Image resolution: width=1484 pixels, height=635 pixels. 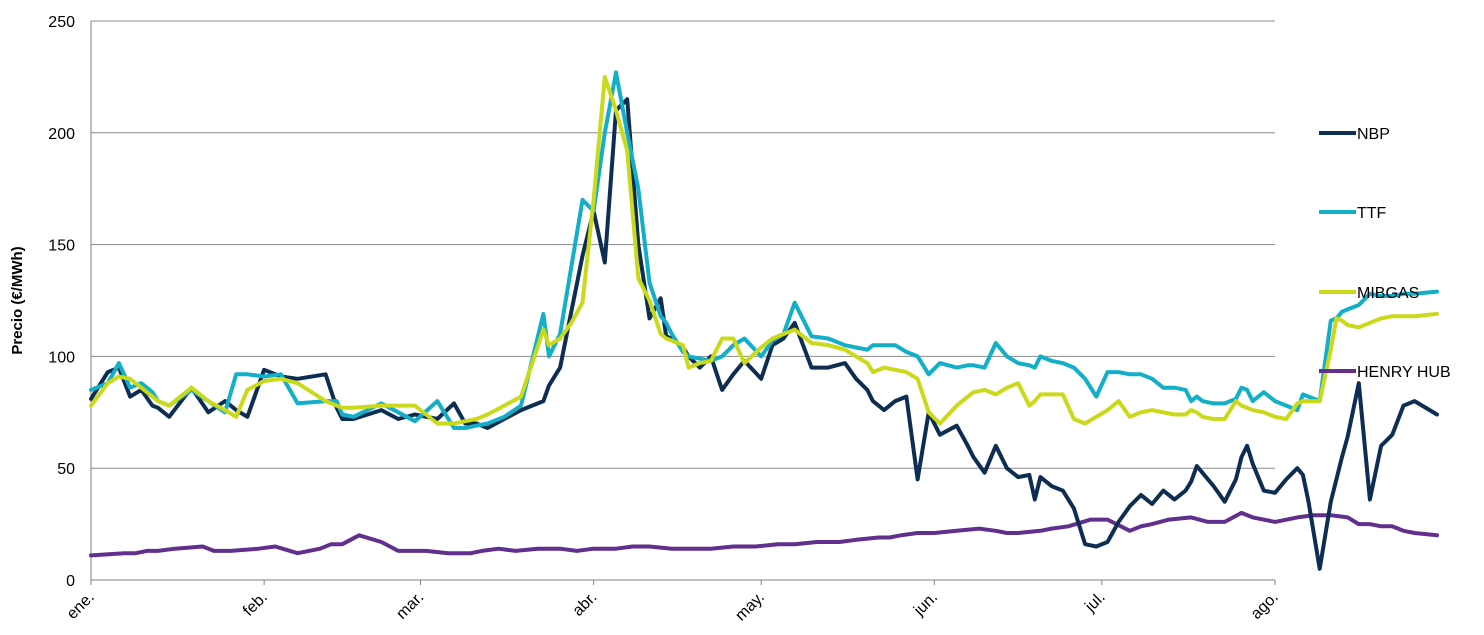 What do you see at coordinates (925, 604) in the screenshot?
I see `x-tick-label: jun.` at bounding box center [925, 604].